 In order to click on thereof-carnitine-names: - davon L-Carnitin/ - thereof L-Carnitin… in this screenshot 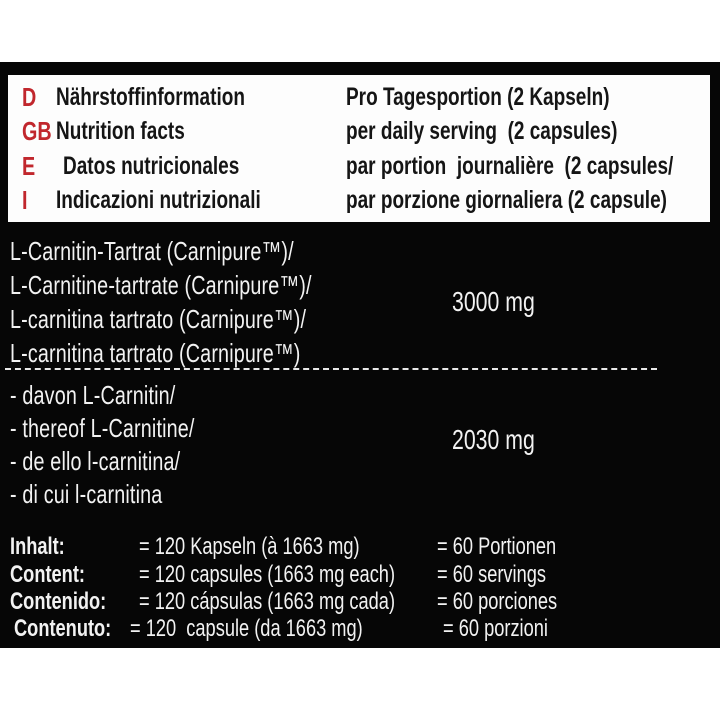, I will do `click(131, 445)`.